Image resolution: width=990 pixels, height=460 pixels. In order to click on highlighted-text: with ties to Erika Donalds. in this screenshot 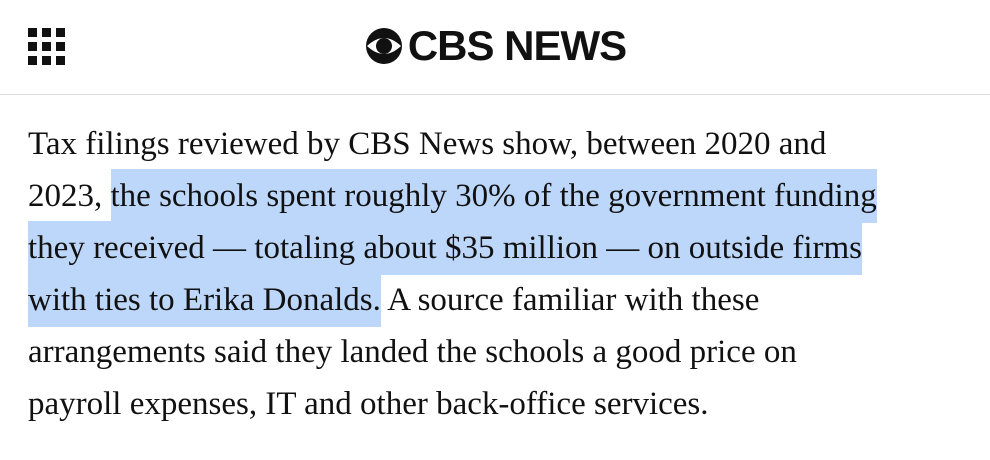, I will do `click(204, 300)`.